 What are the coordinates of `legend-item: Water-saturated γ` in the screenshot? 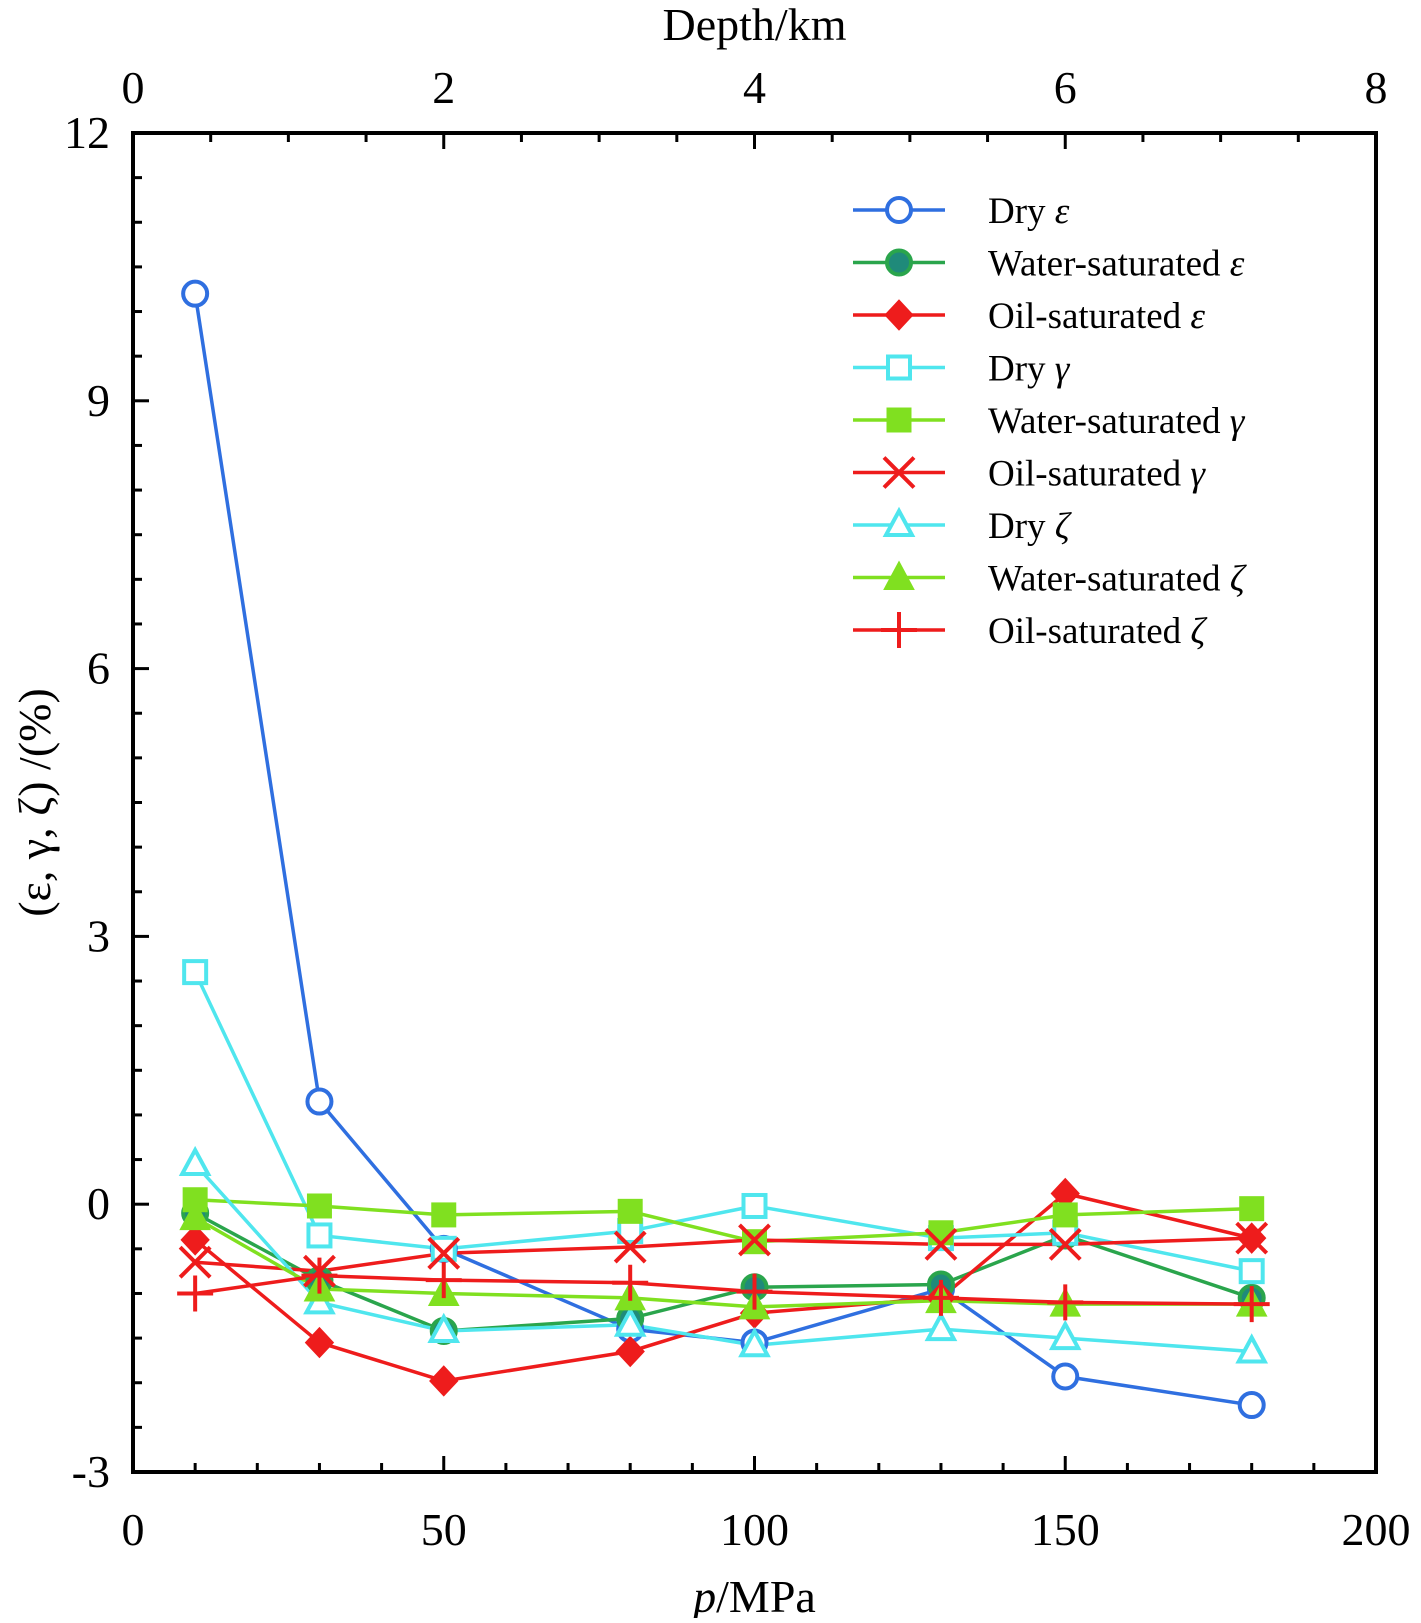 It's located at (1049, 421).